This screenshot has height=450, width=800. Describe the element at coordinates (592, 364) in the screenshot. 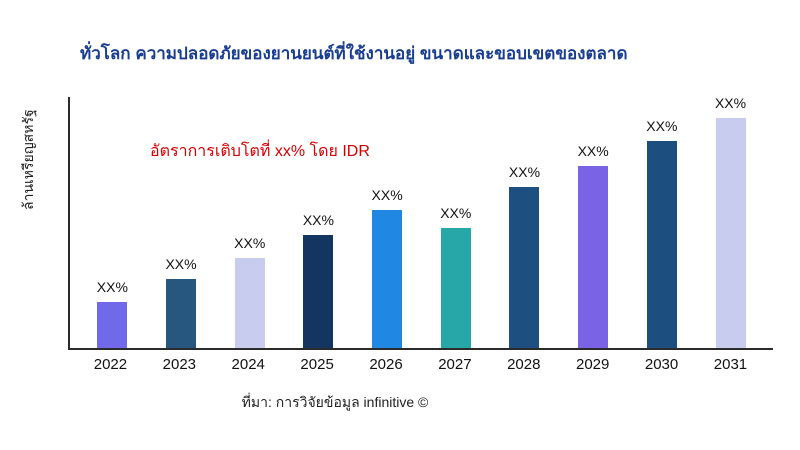

I see `x-tick-2029: 2029` at that location.